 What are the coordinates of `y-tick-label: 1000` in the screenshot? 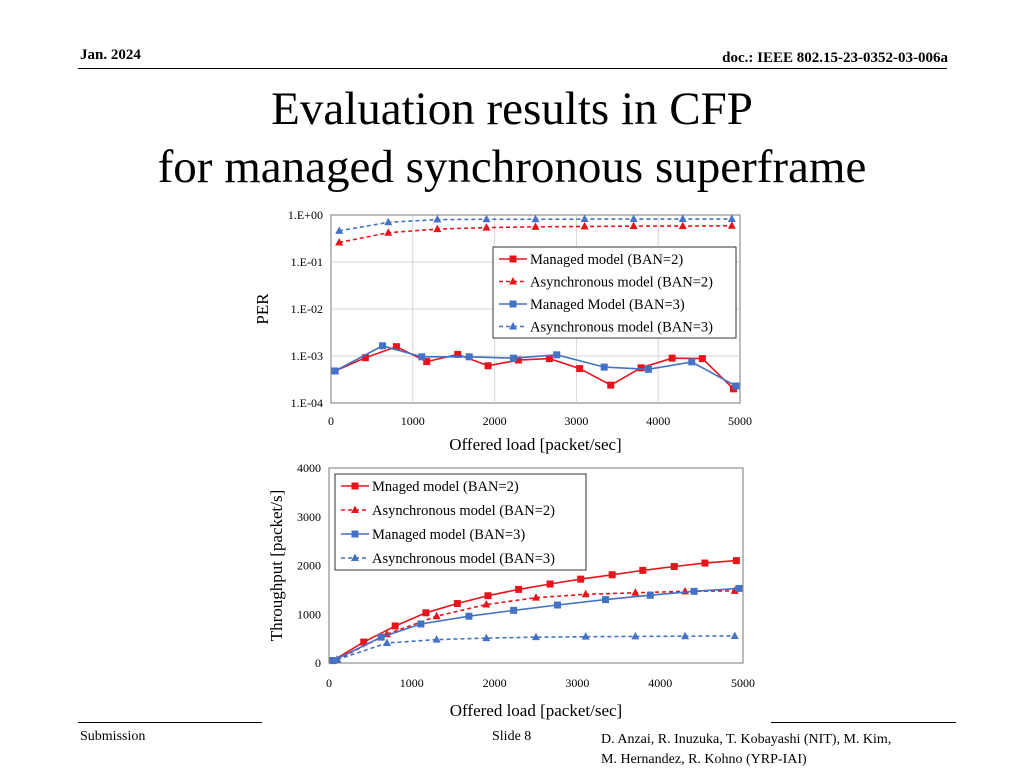 It's located at (309, 614).